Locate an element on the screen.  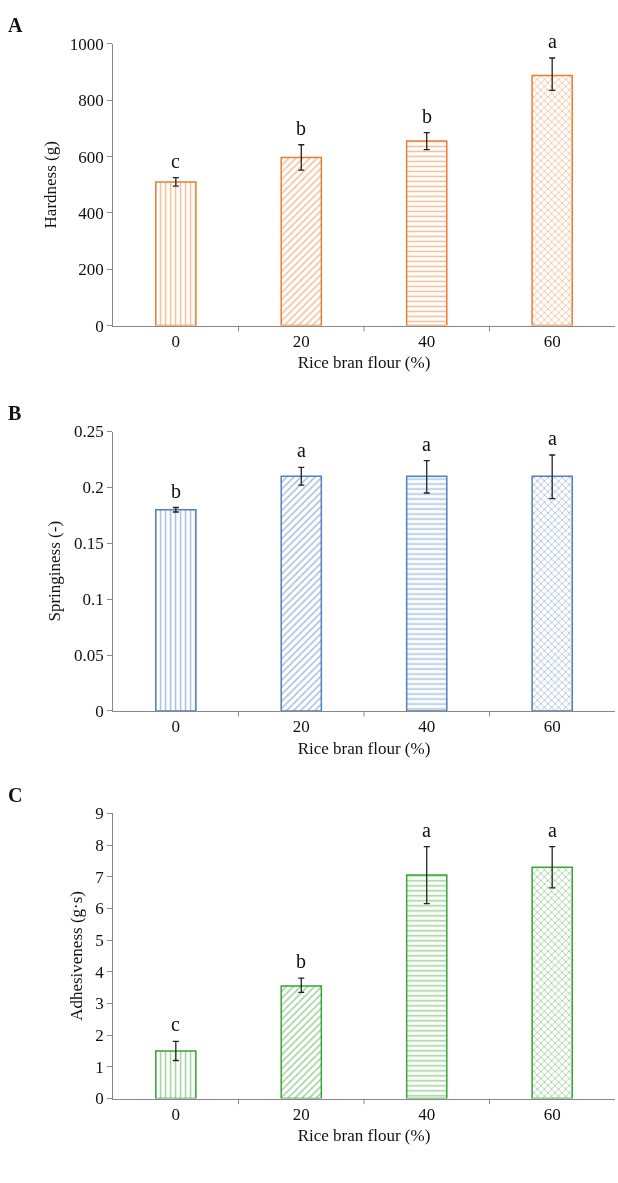
y-axis-title: Springiness (-) is located at coordinates (55, 571).